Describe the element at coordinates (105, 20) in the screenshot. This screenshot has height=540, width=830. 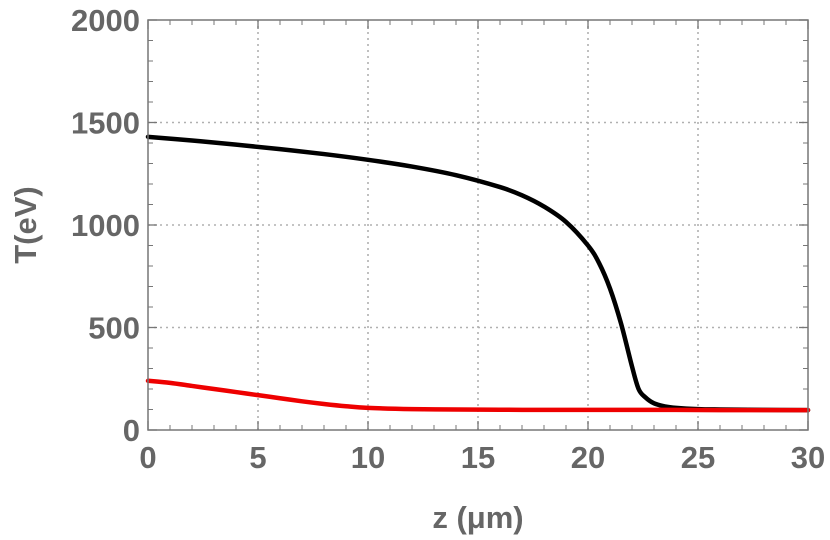
I see `y-tick-label: 2000` at that location.